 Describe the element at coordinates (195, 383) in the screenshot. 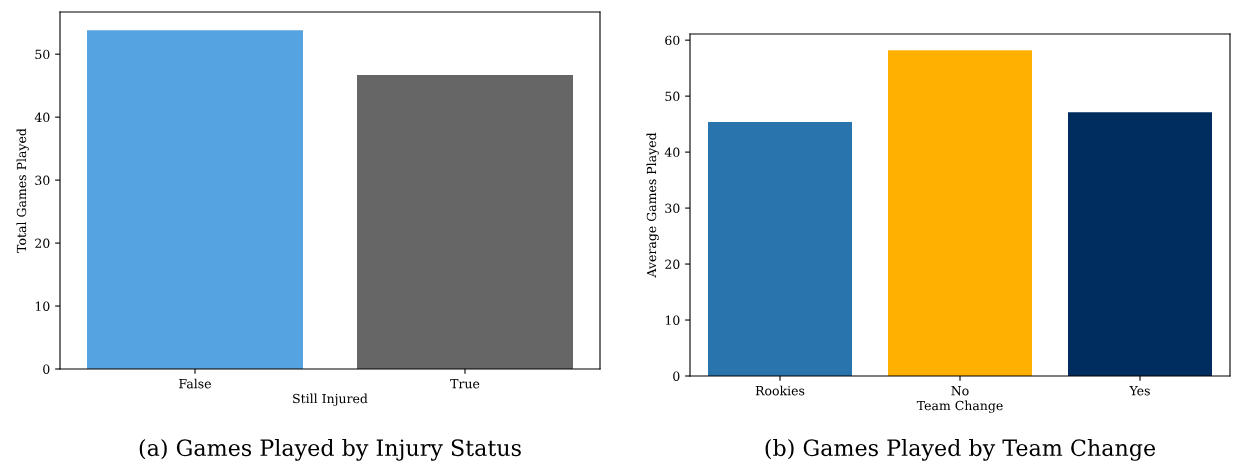

I see `x-tick-label: False` at that location.